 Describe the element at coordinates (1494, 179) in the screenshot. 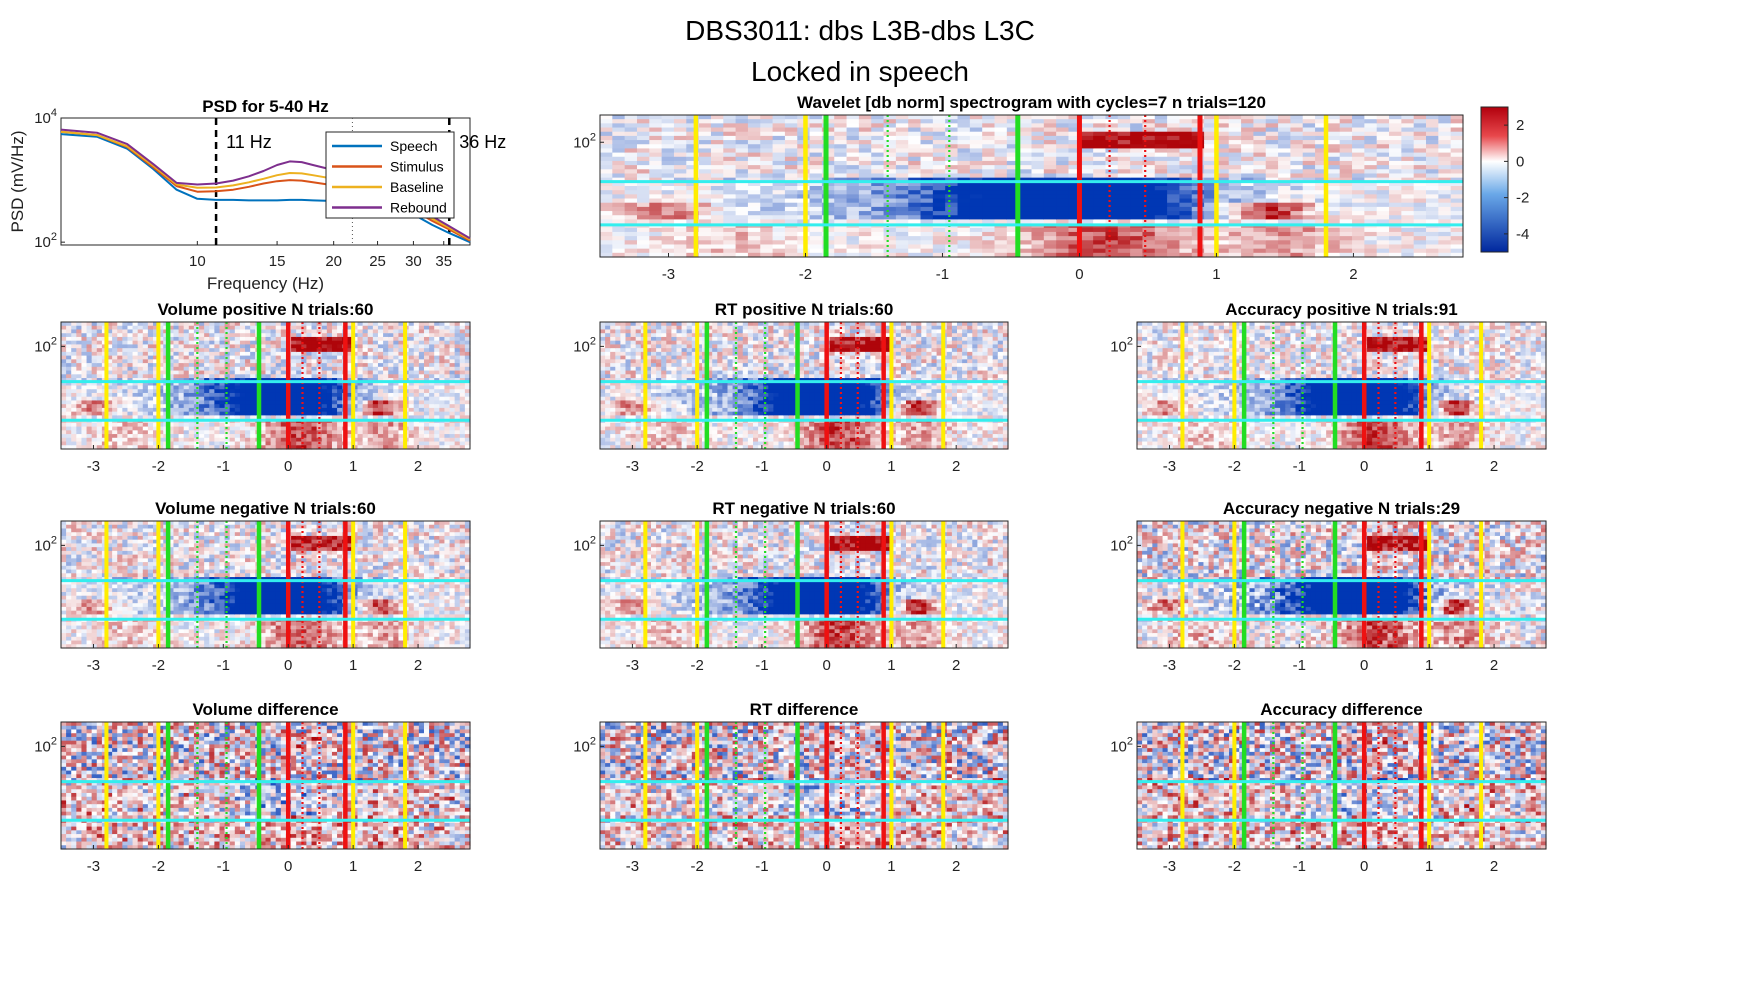

I see `colorbar-gradient` at that location.